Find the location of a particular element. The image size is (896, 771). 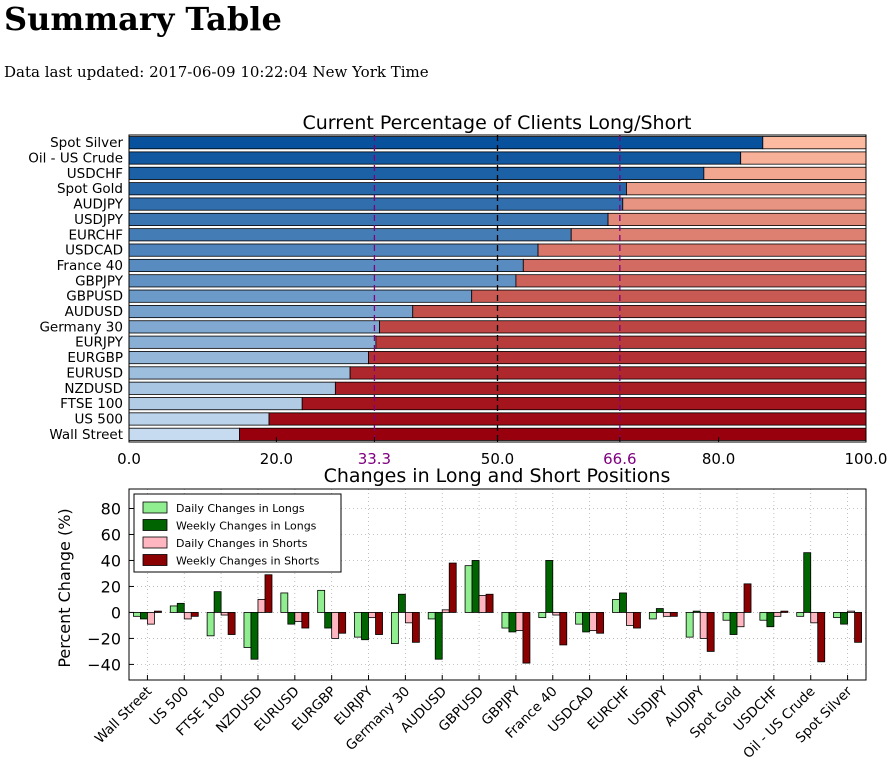

x-tick-label: 20.0 is located at coordinates (276, 459).